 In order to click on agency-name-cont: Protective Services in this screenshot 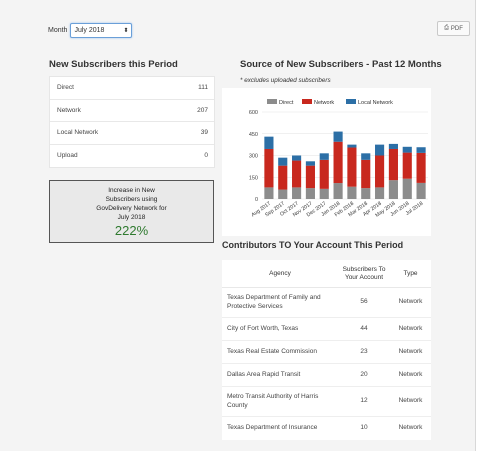, I will do `click(255, 306)`.